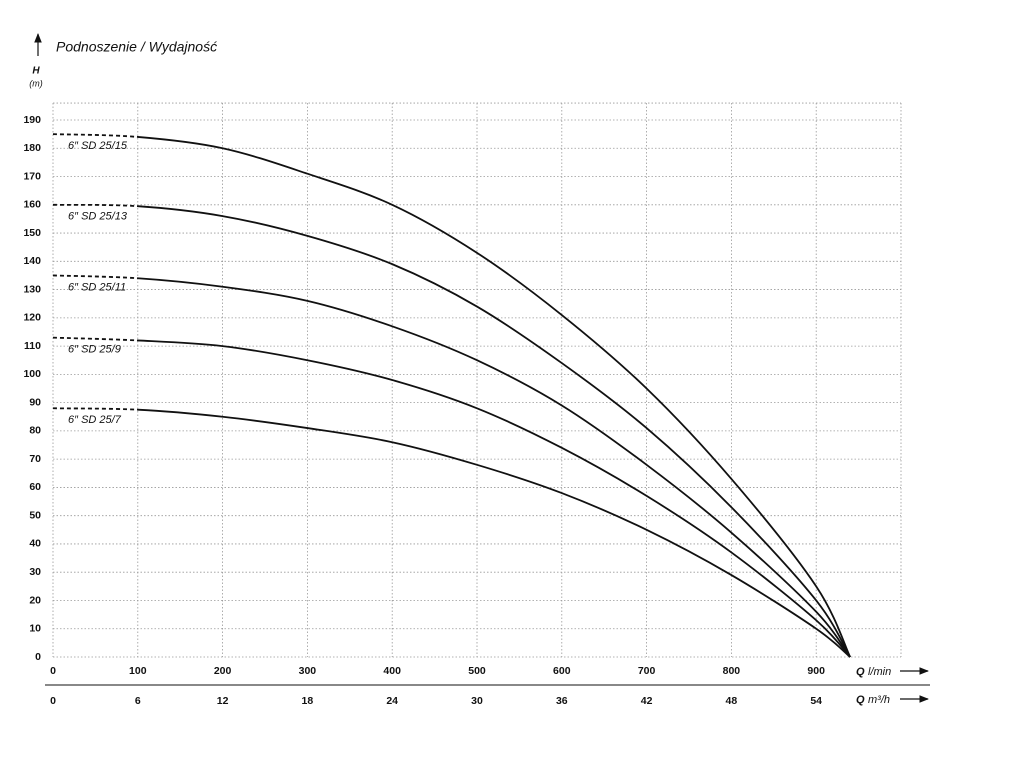  I want to click on x2-tick-label: 30, so click(477, 701).